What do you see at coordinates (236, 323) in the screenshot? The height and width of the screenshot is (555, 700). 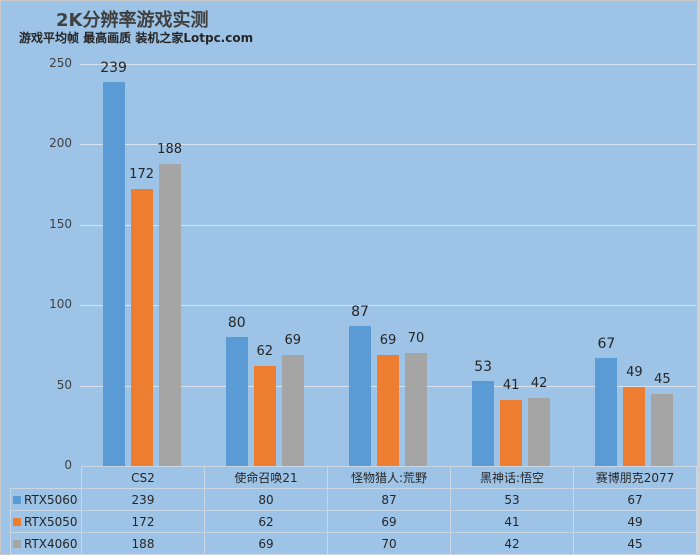 I see `data-label: 80` at bounding box center [236, 323].